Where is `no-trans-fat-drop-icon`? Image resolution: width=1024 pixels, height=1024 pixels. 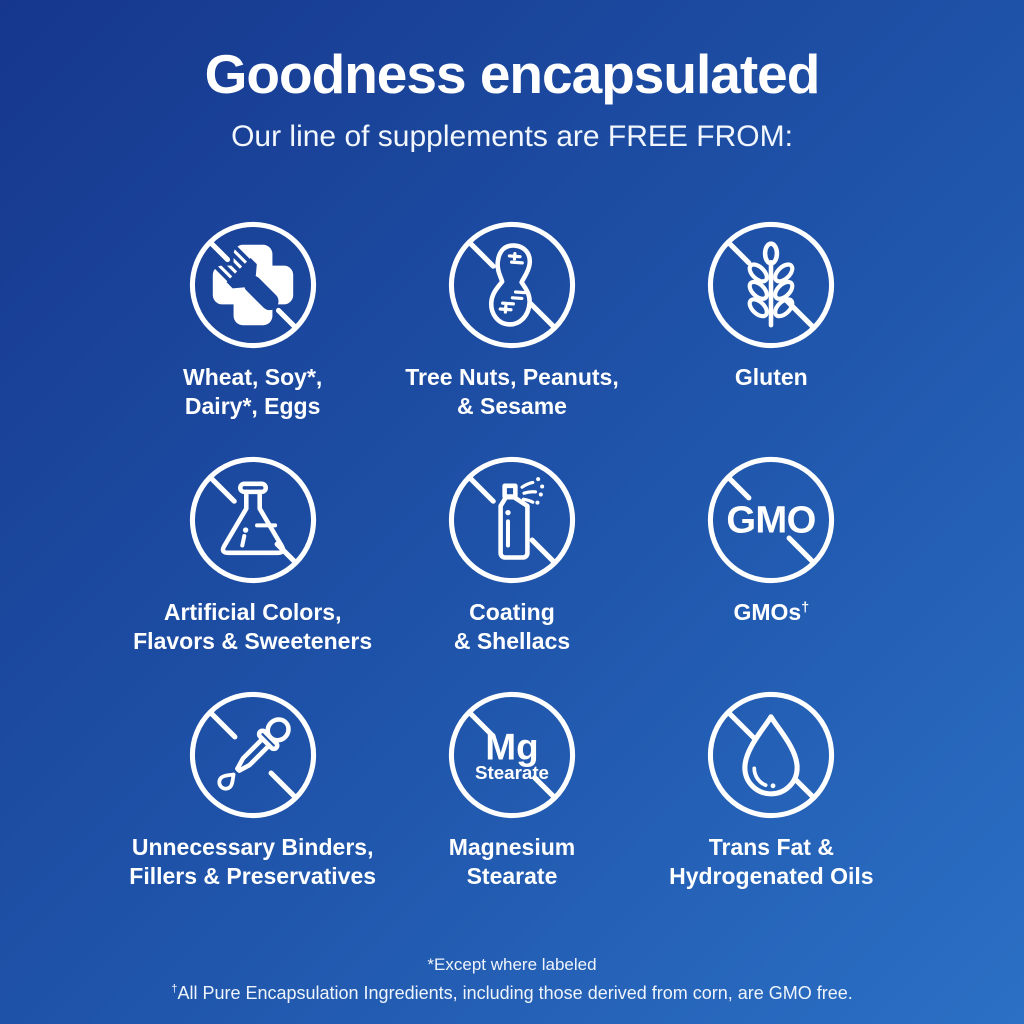 no-trans-fat-drop-icon is located at coordinates (771, 755).